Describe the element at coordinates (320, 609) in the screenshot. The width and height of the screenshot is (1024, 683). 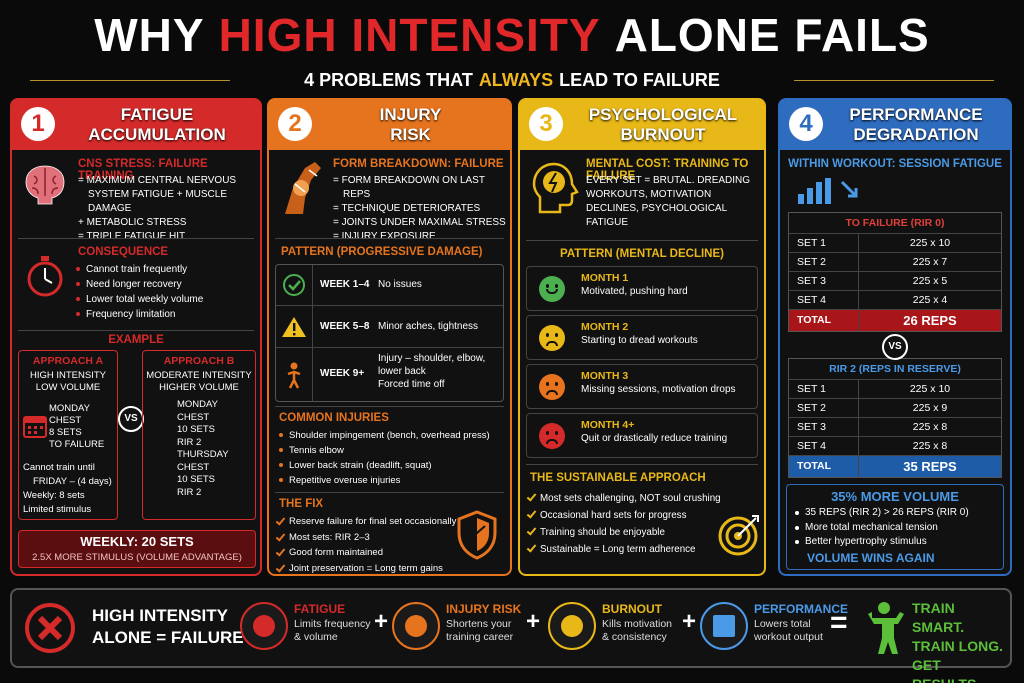
I see `factor-name: FATIGUE` at that location.